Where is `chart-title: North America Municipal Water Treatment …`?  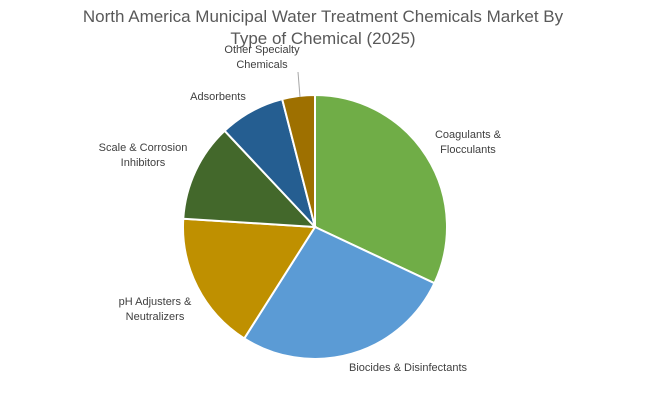 chart-title: North America Municipal Water Treatment … is located at coordinates (323, 27).